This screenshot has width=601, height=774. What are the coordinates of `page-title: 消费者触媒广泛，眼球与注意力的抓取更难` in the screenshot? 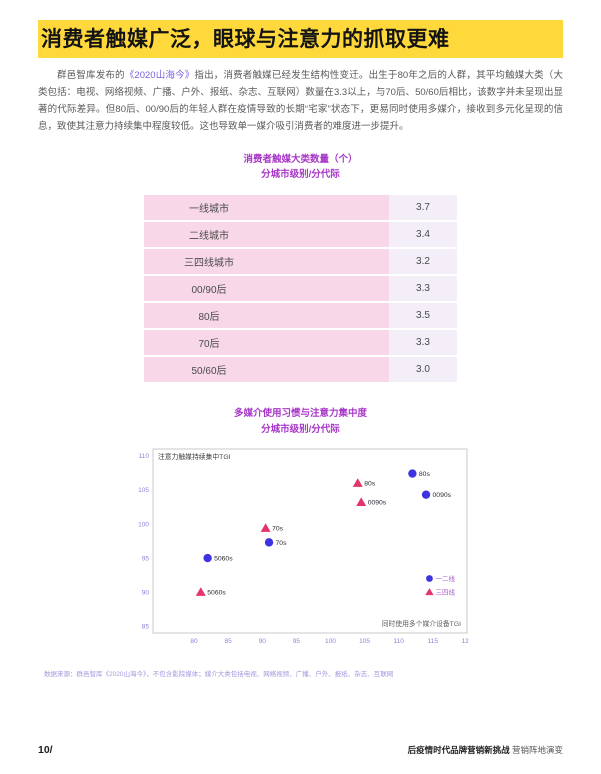 It's located at (300, 39).